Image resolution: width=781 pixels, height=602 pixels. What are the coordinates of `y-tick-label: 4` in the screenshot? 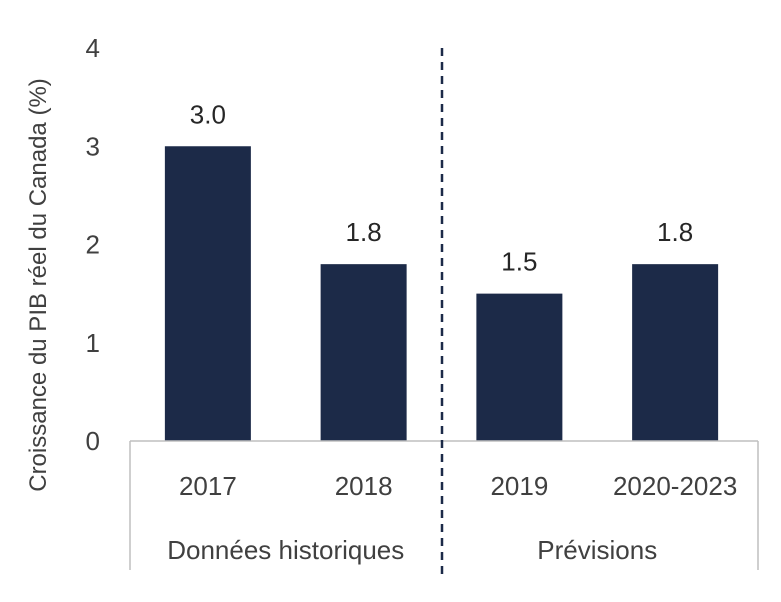 It's located at (93, 48).